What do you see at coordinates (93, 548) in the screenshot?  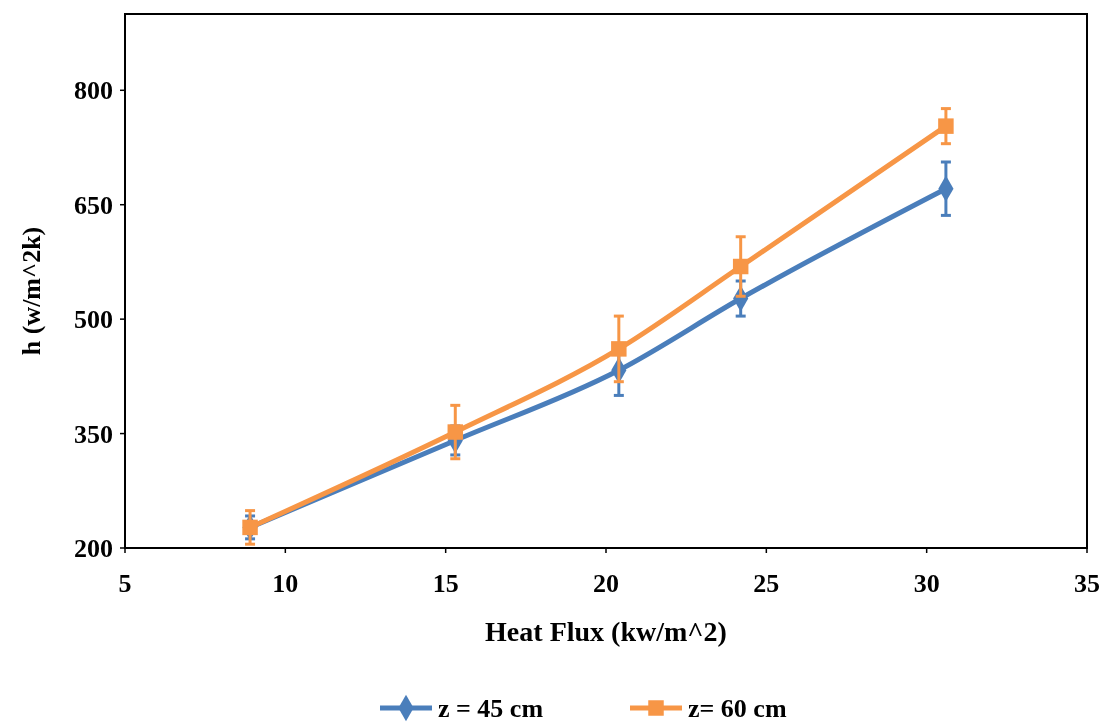 I see `y-tick-label: 200` at bounding box center [93, 548].